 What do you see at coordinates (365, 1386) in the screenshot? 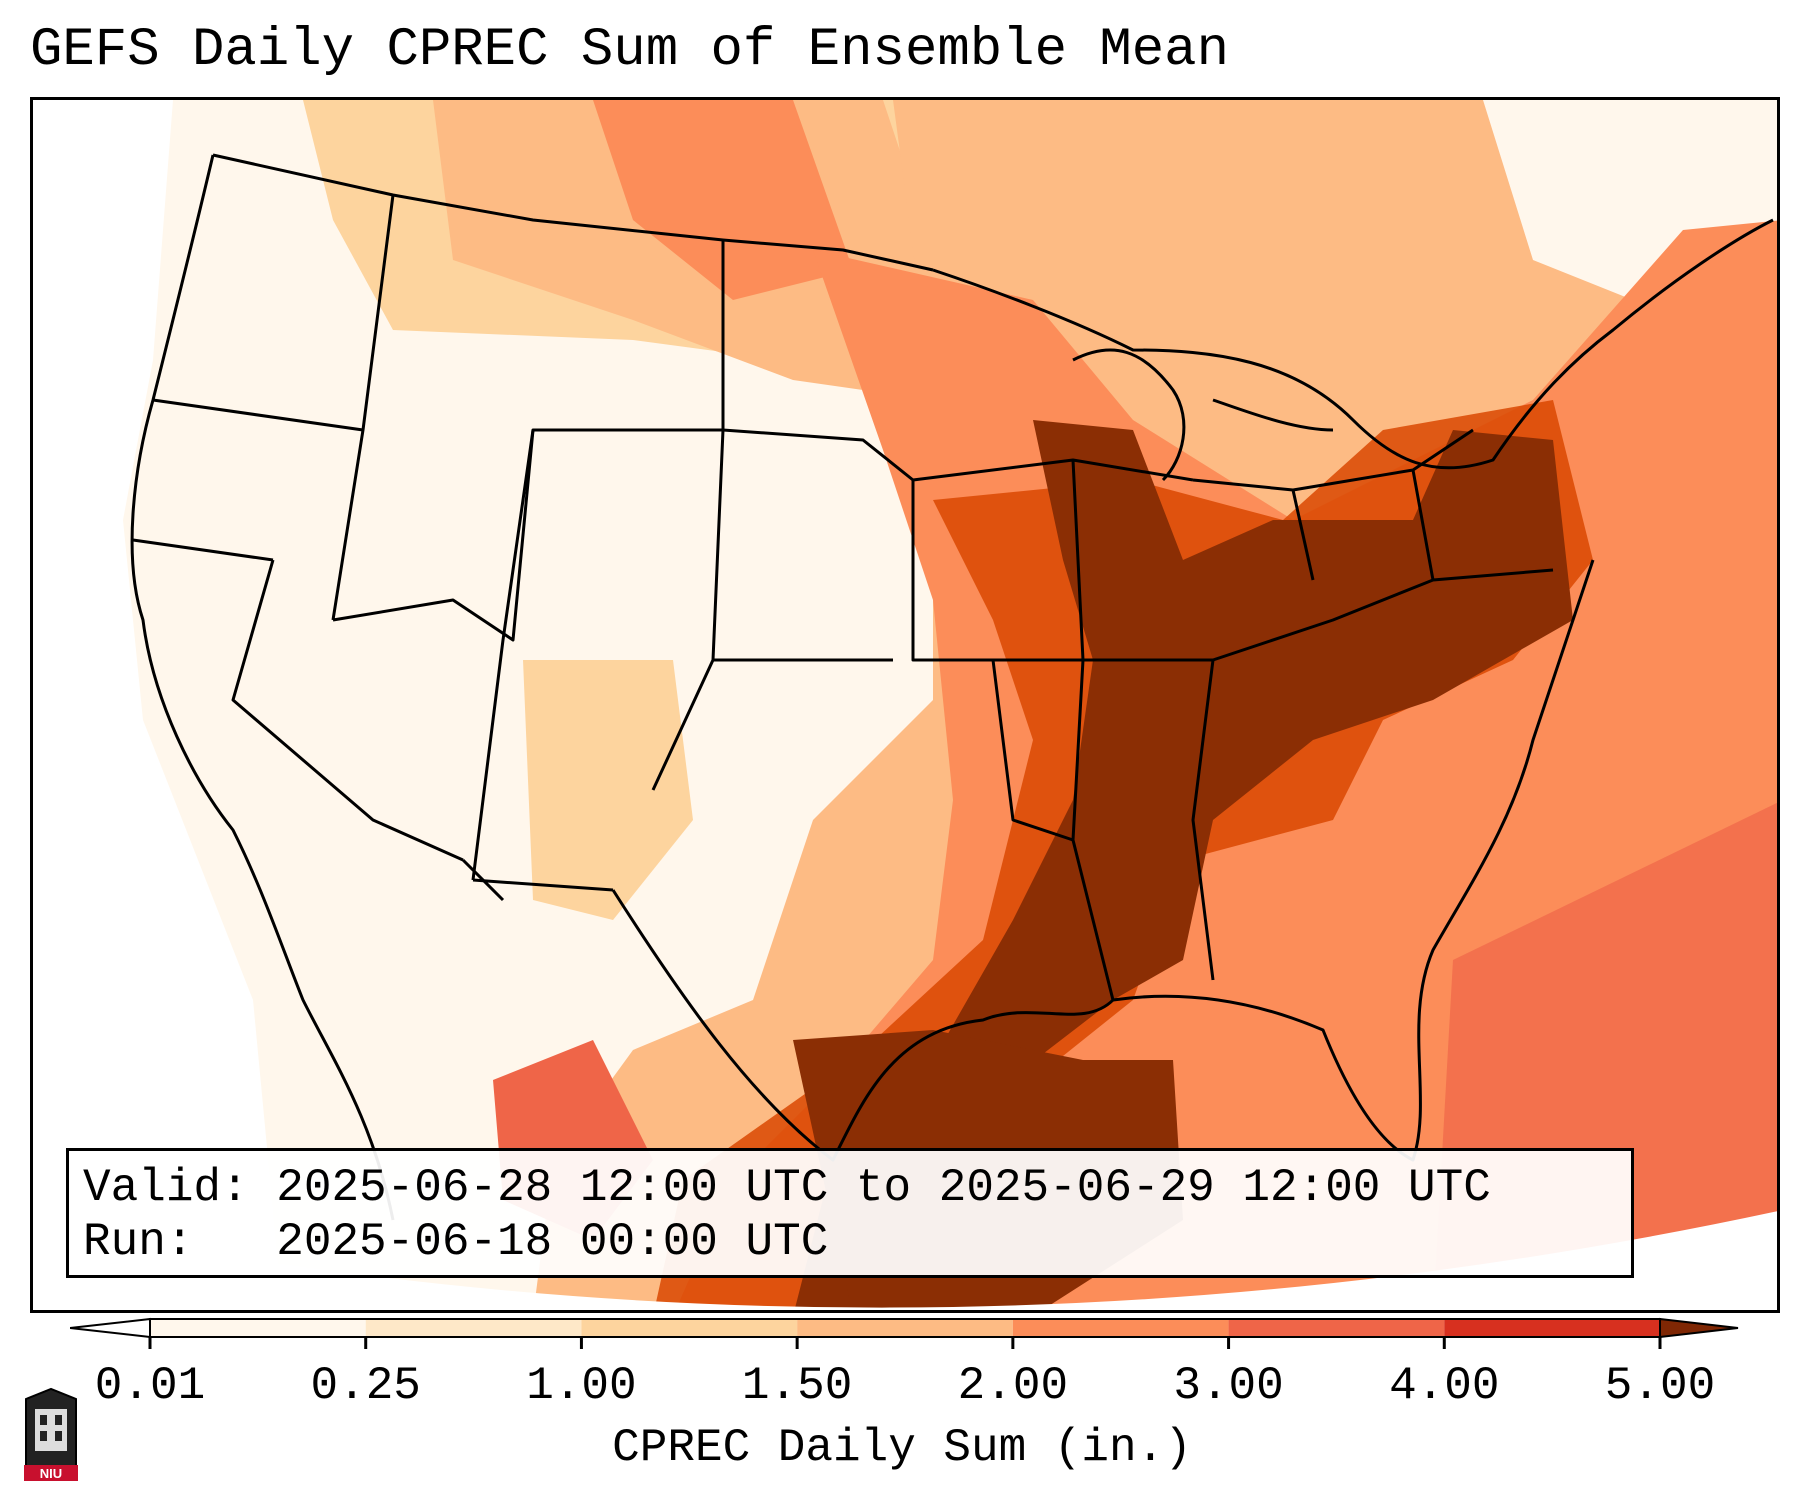
I see `colorbar-tick-label: 0.25` at bounding box center [365, 1386].